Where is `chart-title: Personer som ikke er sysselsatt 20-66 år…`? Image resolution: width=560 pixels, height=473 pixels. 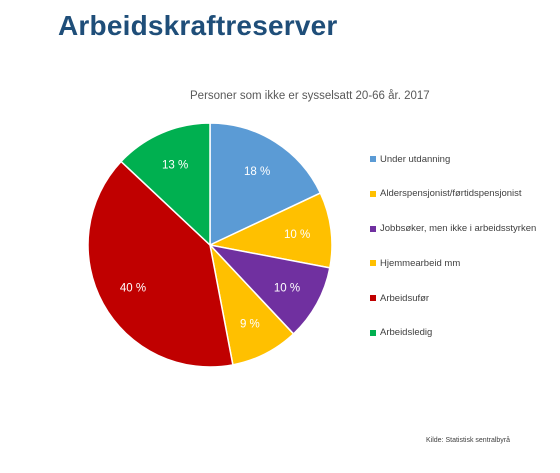 chart-title: Personer som ikke er sysselsatt 20-66 år… is located at coordinates (310, 96).